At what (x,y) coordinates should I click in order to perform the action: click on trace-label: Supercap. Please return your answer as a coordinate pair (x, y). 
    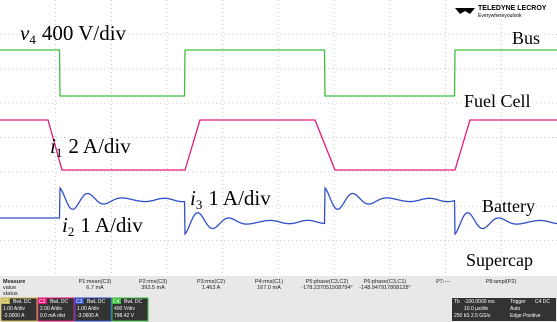
    Looking at the image, I should click on (499, 260).